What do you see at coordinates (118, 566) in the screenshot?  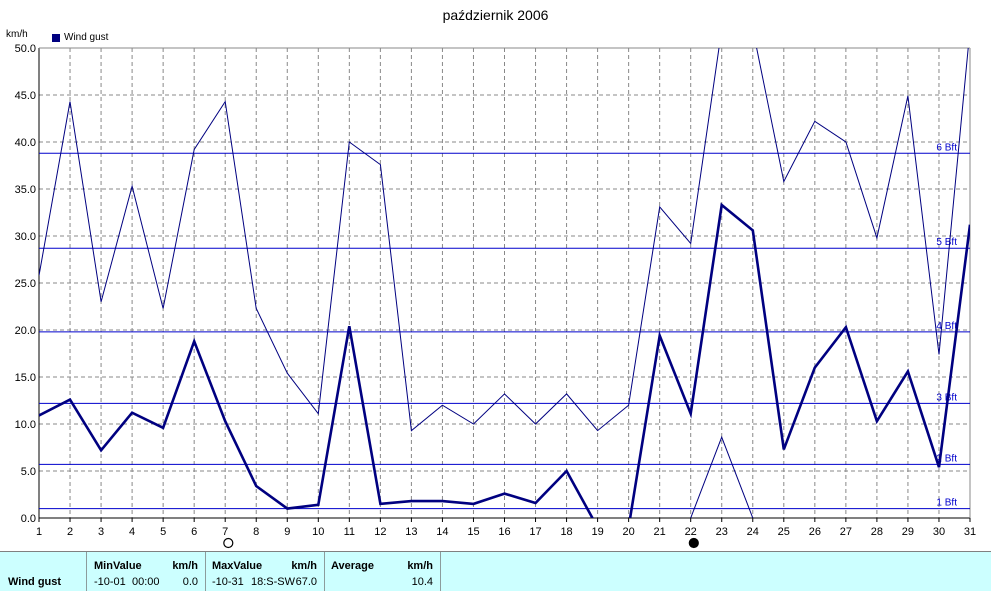 I see `min-header: MinValue` at bounding box center [118, 566].